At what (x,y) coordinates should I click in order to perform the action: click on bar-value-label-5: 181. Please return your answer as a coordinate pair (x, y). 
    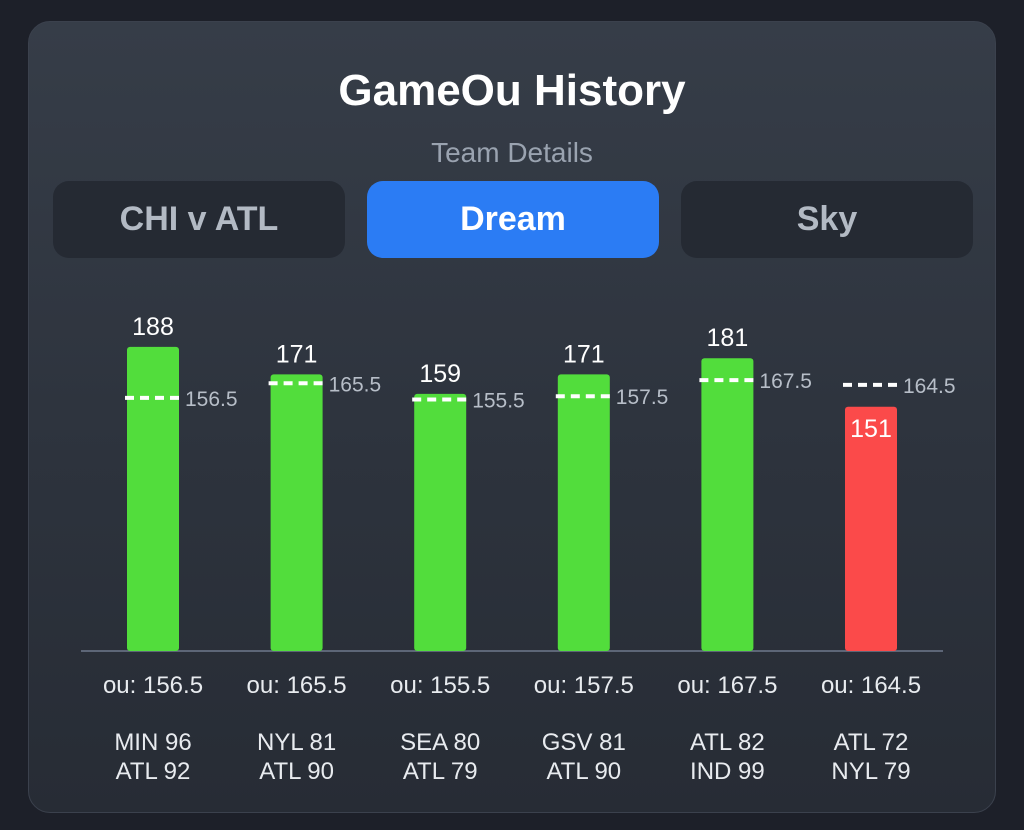
    Looking at the image, I should click on (728, 338).